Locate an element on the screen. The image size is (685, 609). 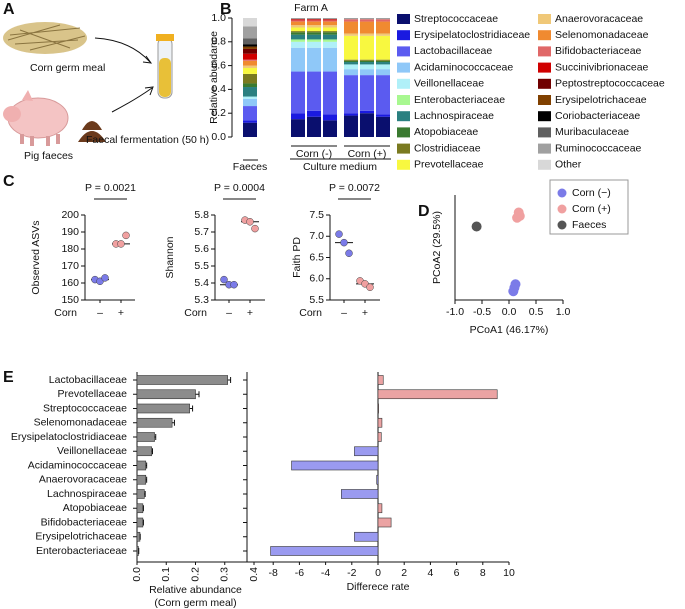
legend-label: Corn (+) is located at coordinates (591, 209).